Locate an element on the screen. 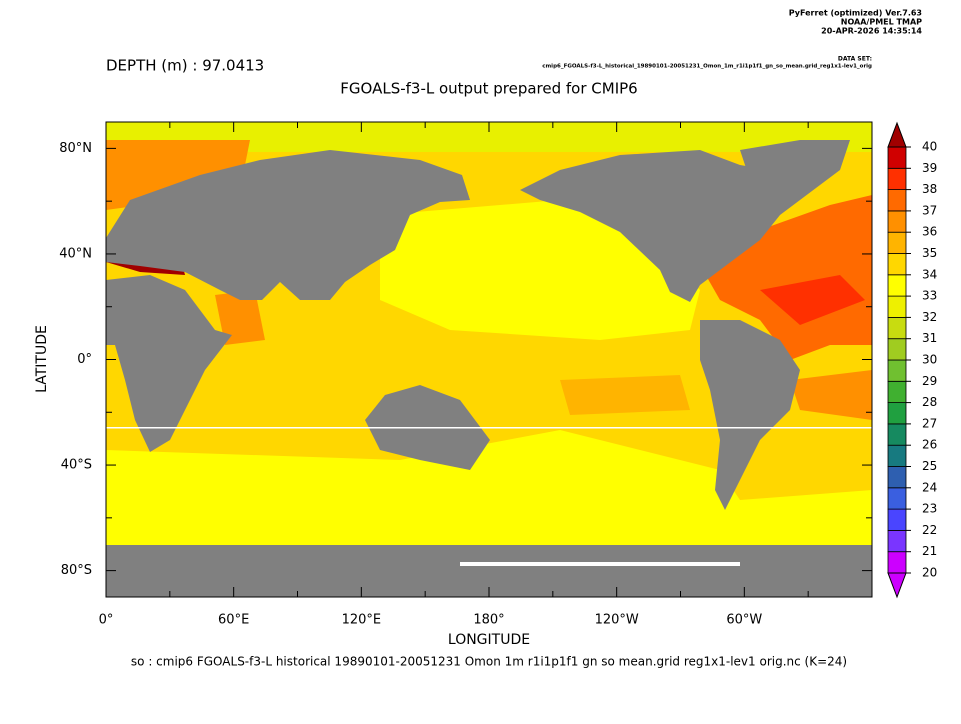 The image size is (961, 724). ice-edge is located at coordinates (600, 564).